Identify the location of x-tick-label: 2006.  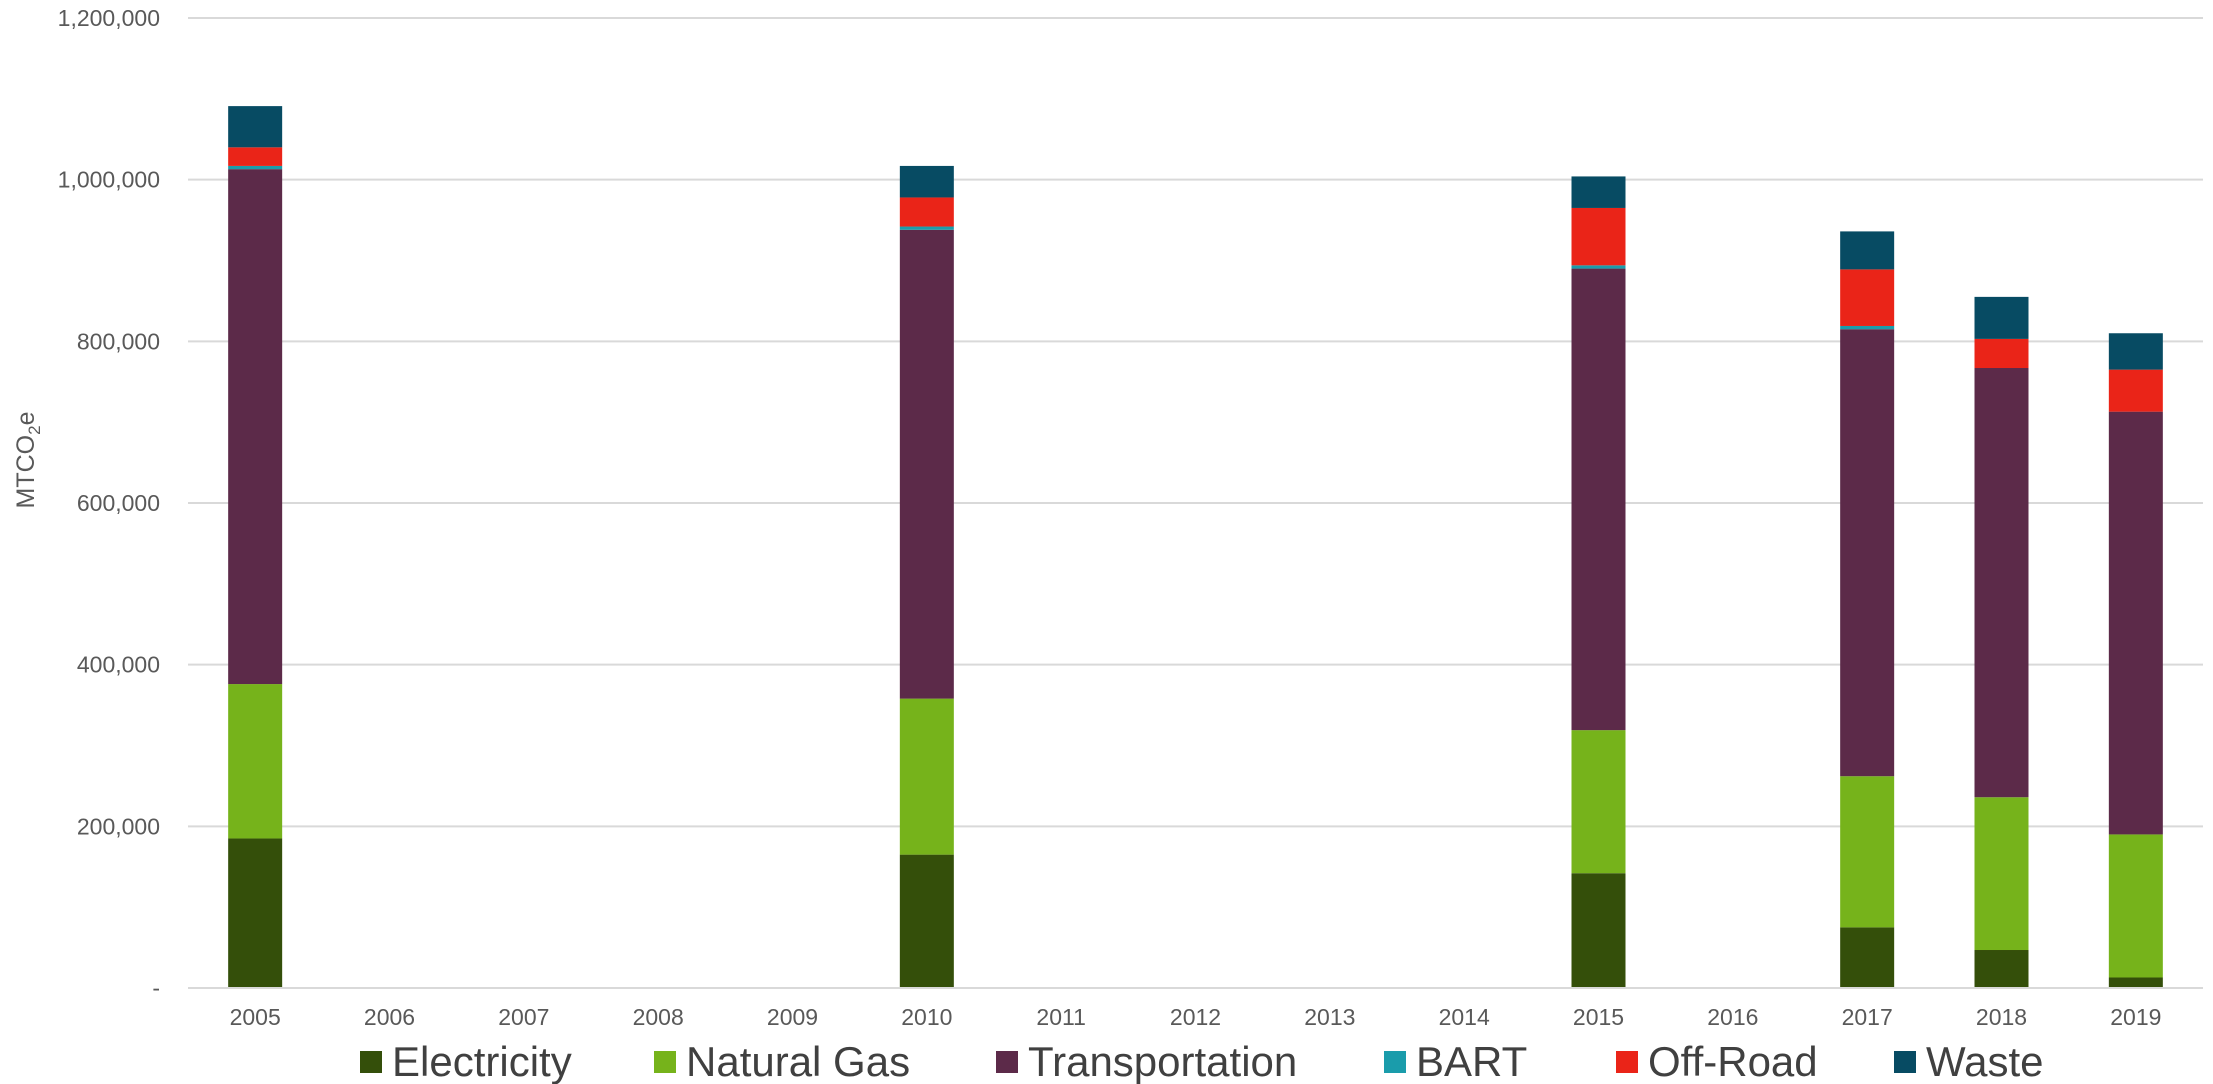
(389, 1017).